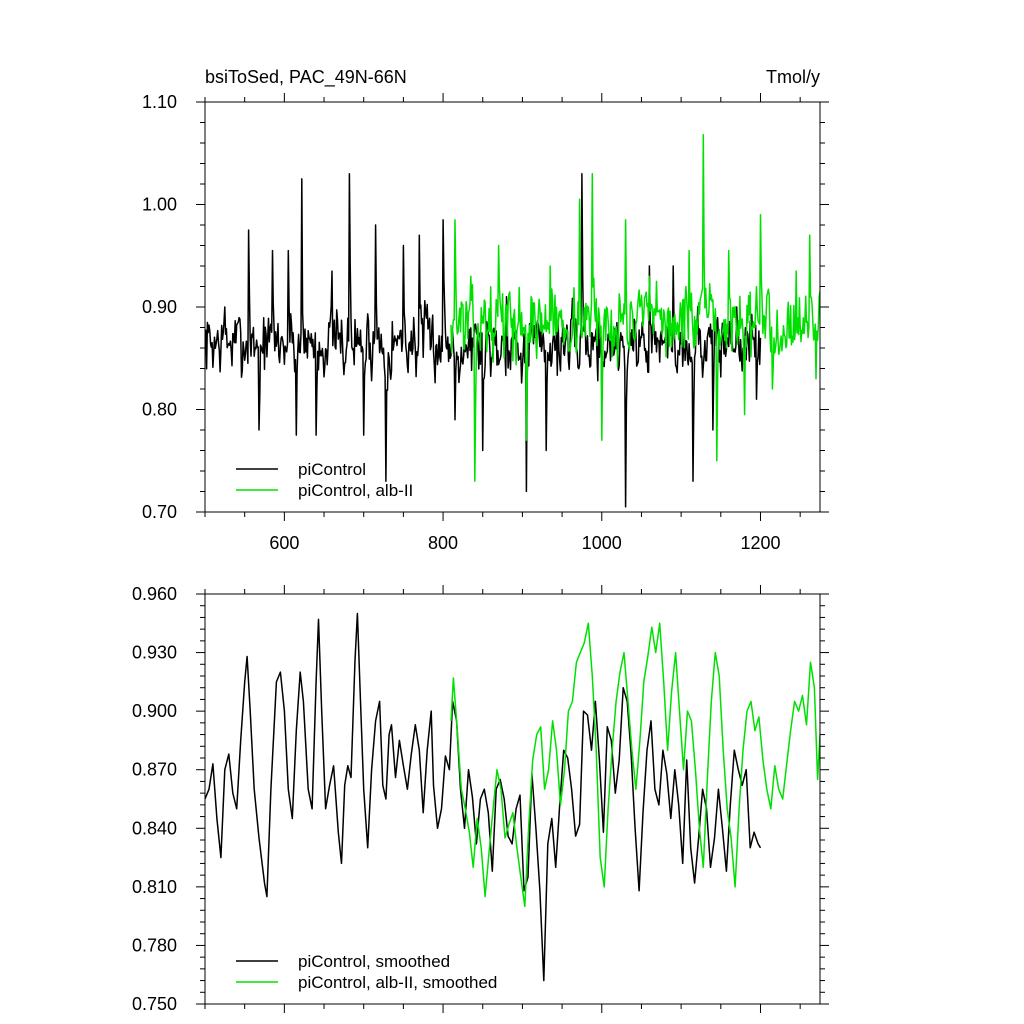 This screenshot has width=1024, height=1024. What do you see at coordinates (397, 982) in the screenshot?
I see `legend-label-alb-ii-smoothed: piControl, alb-II, smoothed` at bounding box center [397, 982].